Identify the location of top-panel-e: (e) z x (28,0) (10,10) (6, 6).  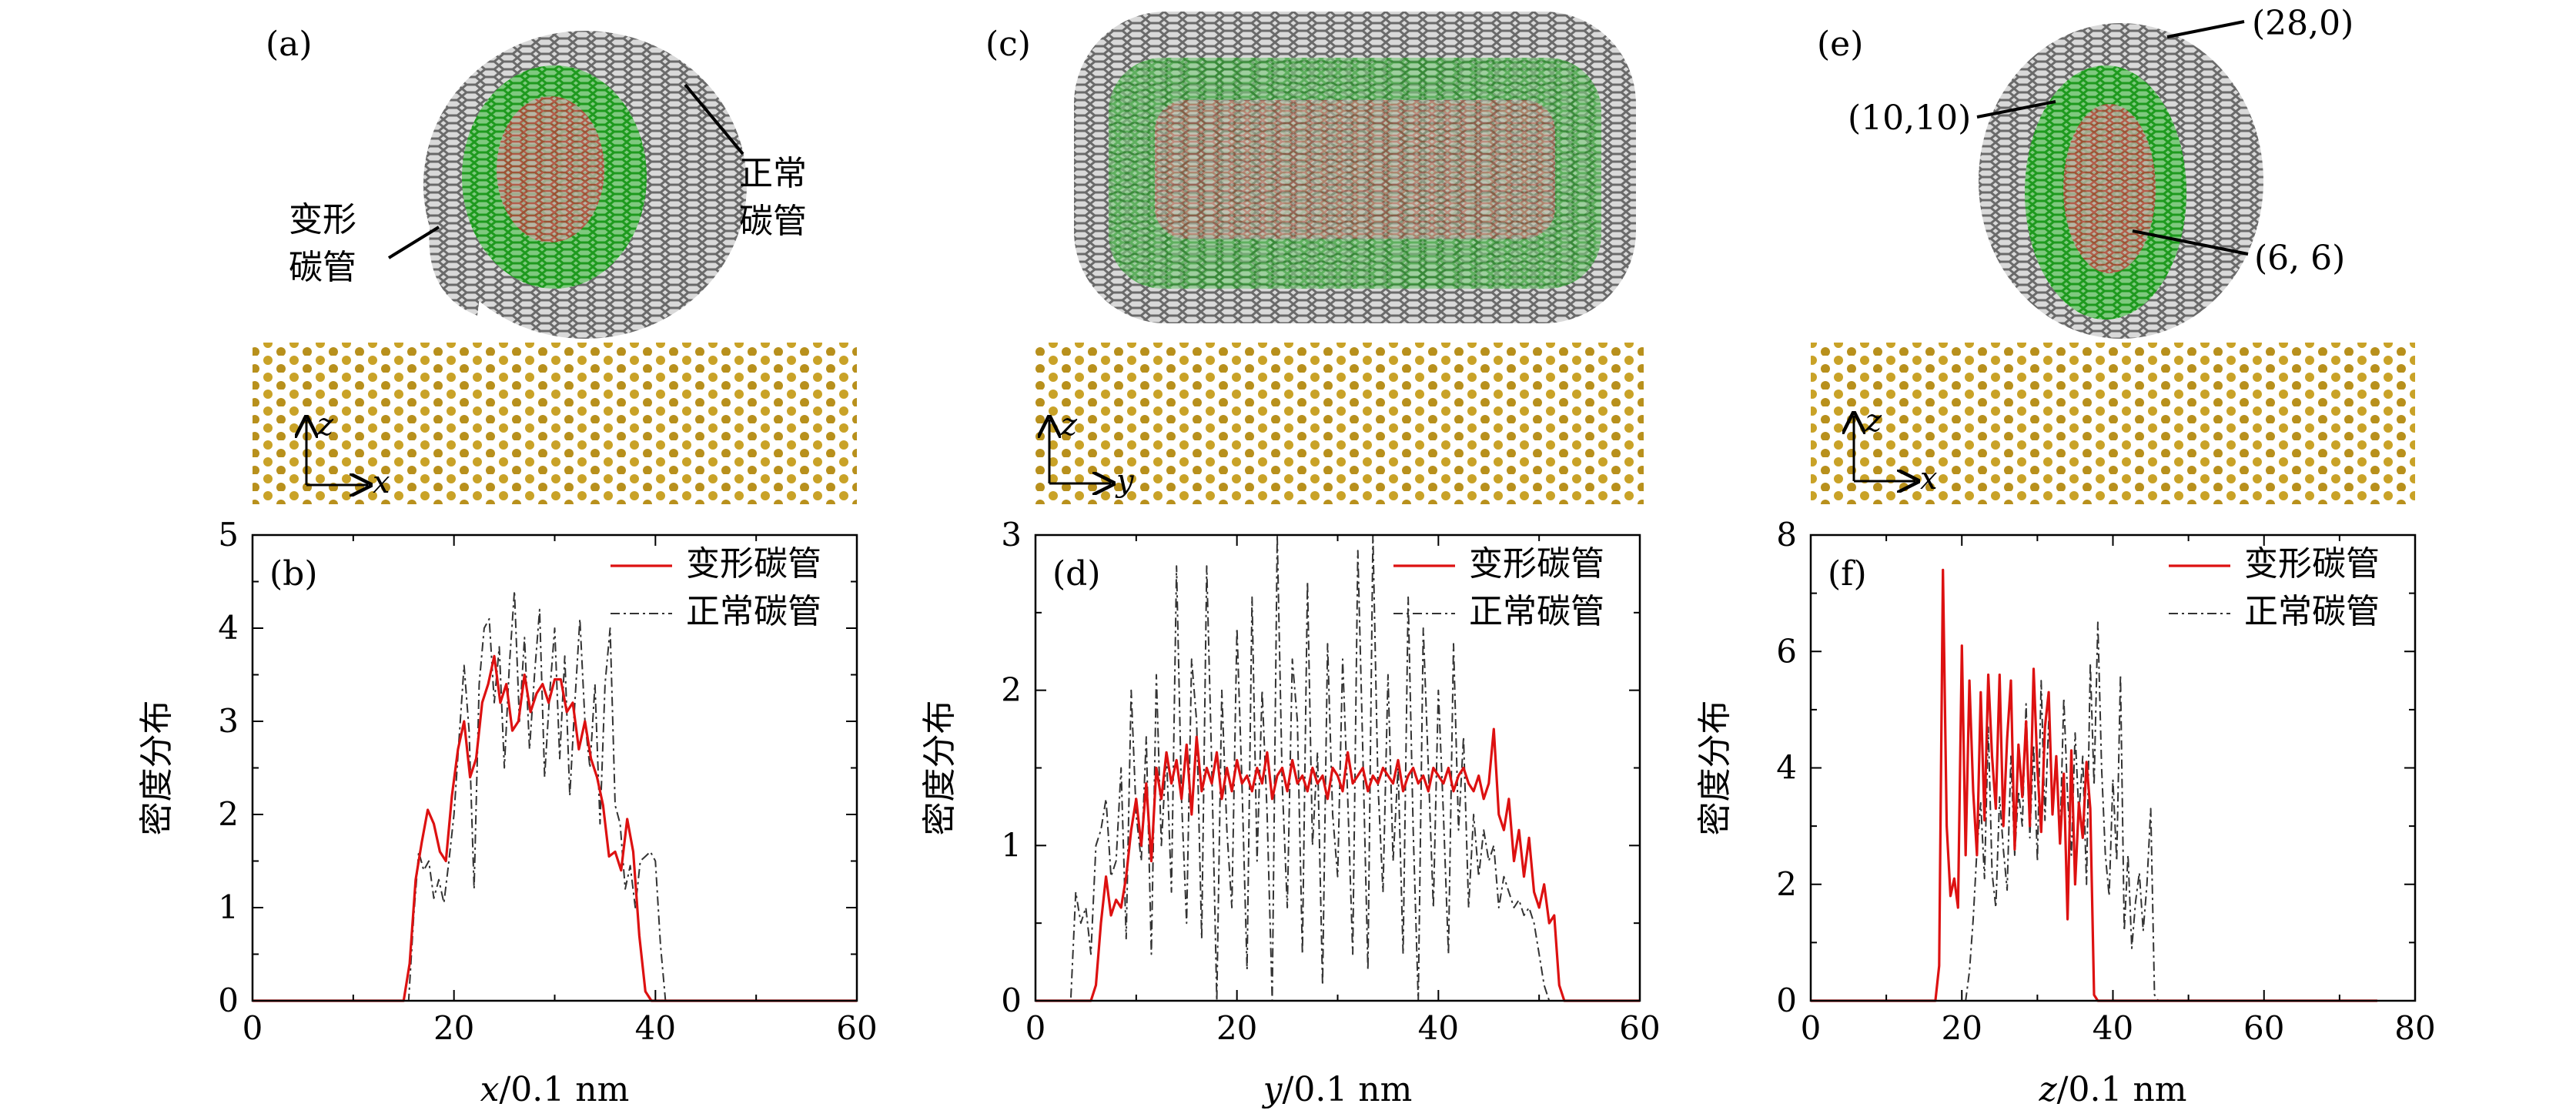
(2113, 254).